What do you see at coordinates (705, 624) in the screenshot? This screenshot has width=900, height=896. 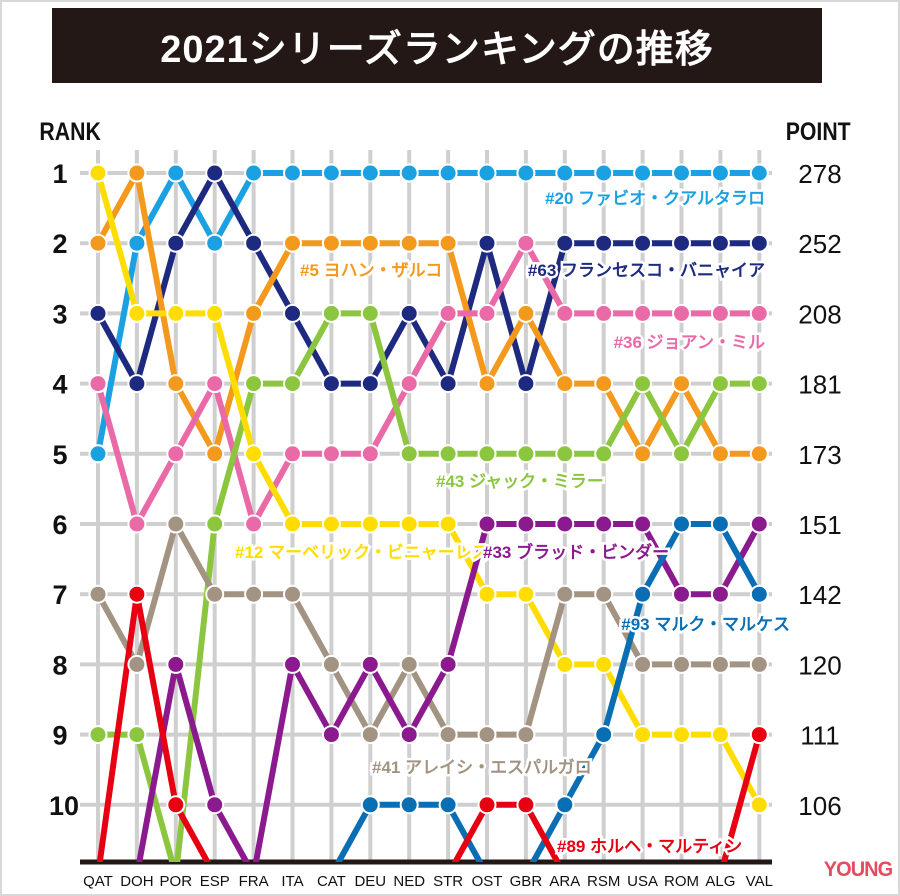 I see `series-label: #93 マルク・マルケス` at bounding box center [705, 624].